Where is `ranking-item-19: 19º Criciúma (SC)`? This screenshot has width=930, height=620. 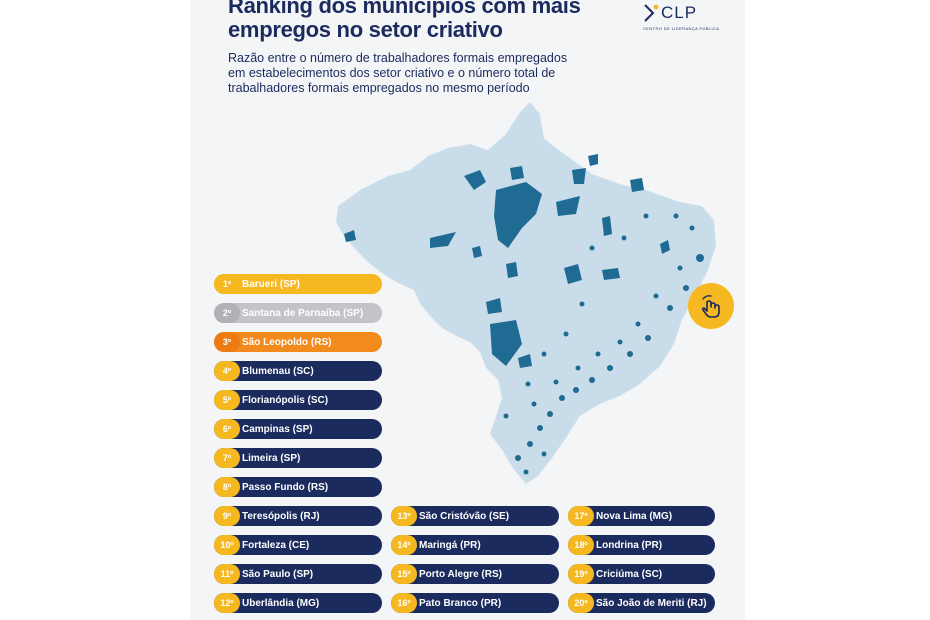 ranking-item-19: 19º Criciúma (SC) is located at coordinates (641, 574).